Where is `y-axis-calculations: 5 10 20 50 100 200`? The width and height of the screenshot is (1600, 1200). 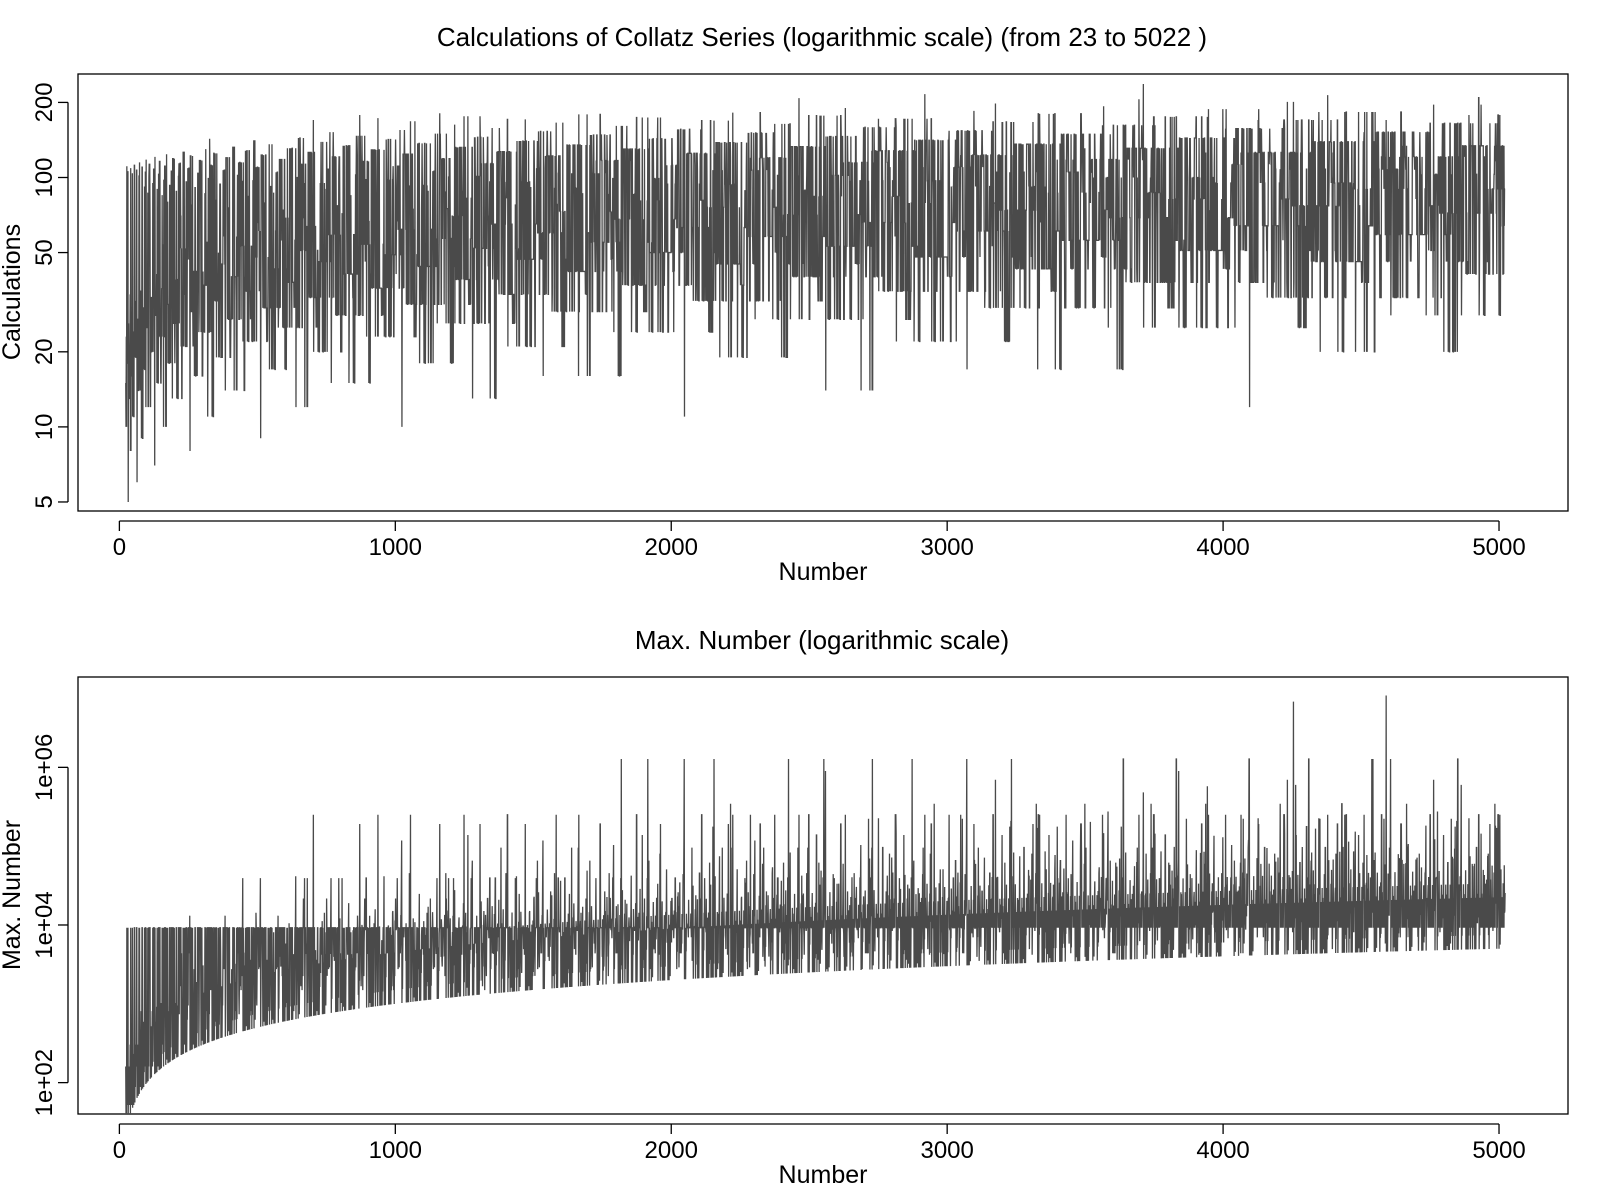
y-axis-calculations: 5 10 20 50 100 200 is located at coordinates (50, 295).